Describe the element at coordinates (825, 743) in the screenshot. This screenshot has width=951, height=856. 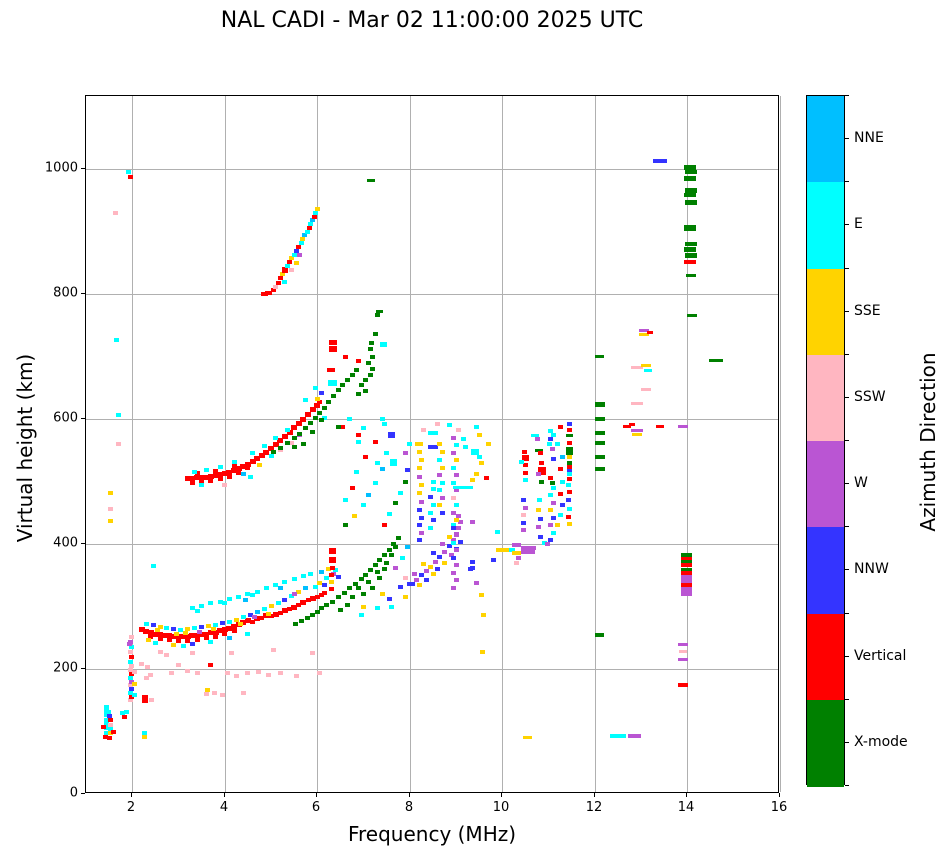
I see `colorbar-segment-x-mode` at that location.